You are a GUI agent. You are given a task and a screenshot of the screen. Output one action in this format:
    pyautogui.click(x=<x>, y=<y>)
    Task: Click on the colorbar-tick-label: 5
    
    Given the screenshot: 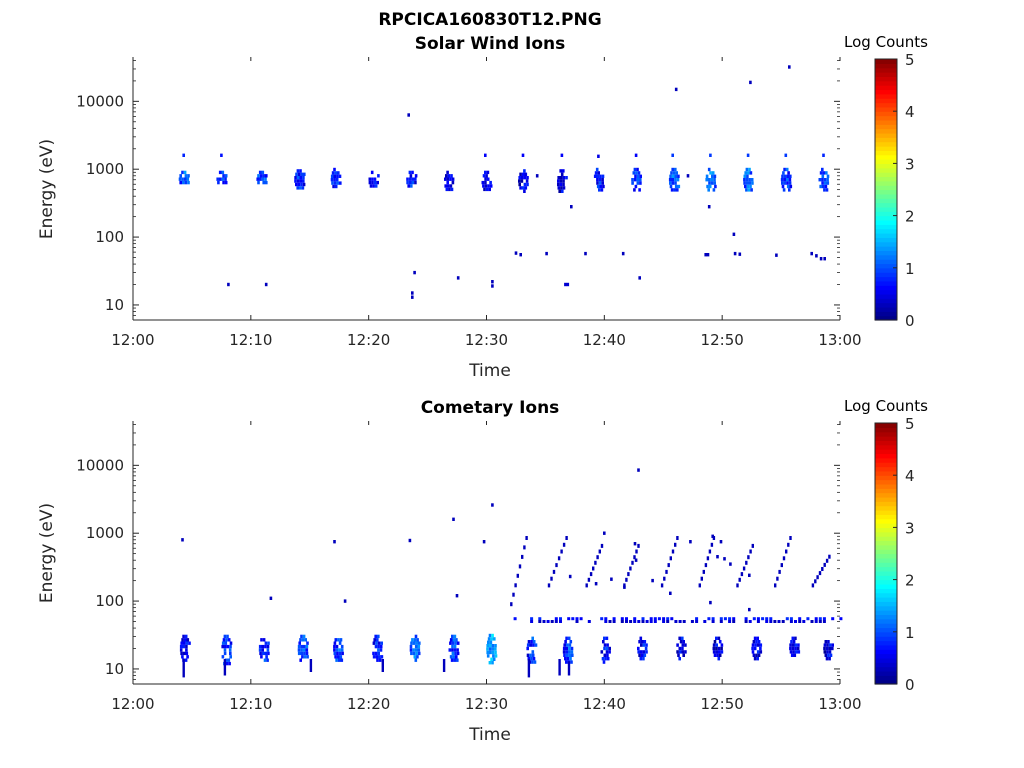 What is the action you would take?
    pyautogui.click(x=910, y=424)
    